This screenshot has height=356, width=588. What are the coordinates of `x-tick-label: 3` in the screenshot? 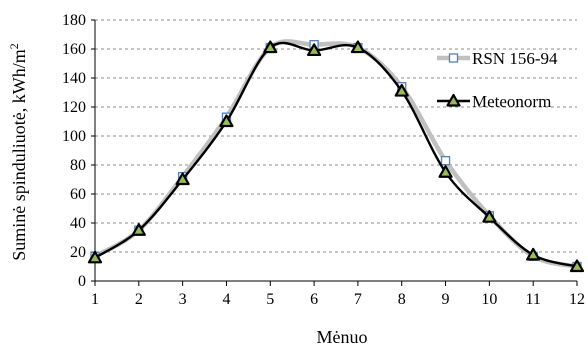 It's located at (183, 299).